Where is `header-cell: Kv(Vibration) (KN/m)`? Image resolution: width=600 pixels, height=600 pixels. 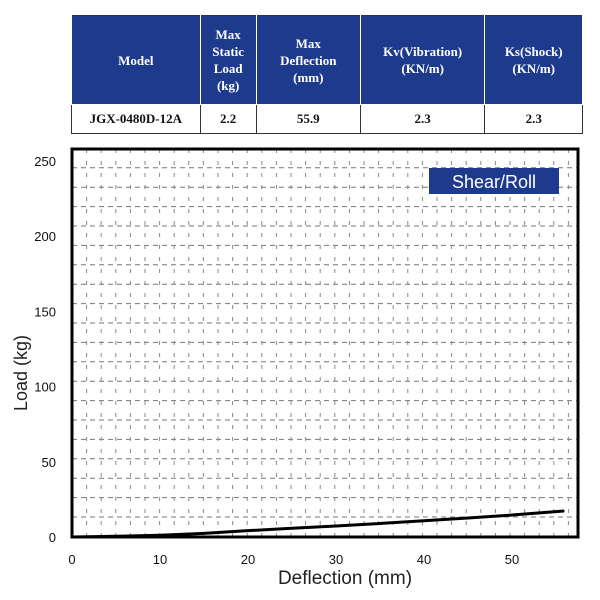 header-cell: Kv(Vibration) (KN/m) is located at coordinates (422, 60).